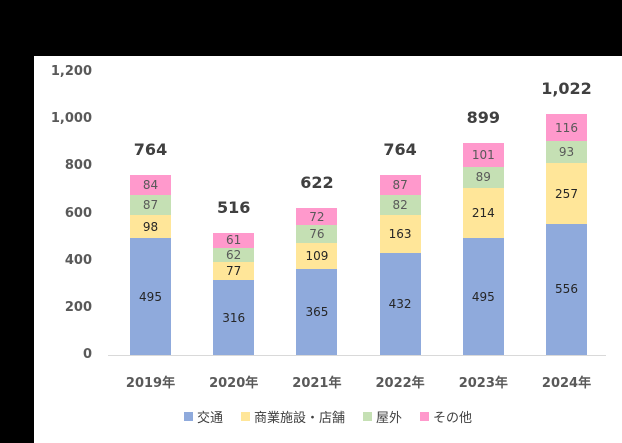 This screenshot has height=443, width=622. I want to click on bar-stack: 432 163 82 87, so click(400, 205).